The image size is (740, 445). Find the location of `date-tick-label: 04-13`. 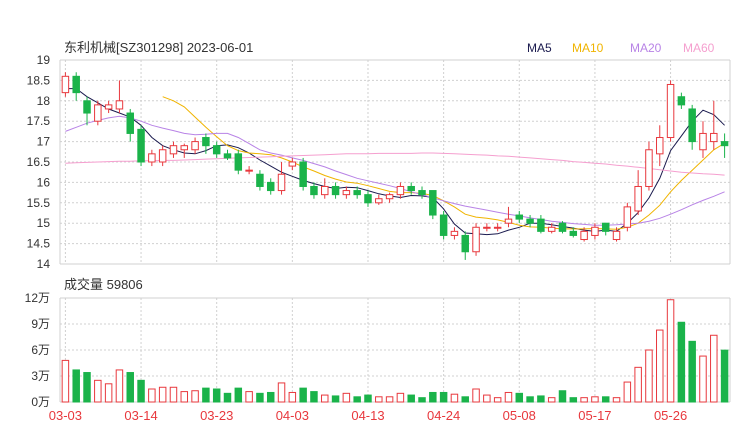

date-tick-label: 04-13 is located at coordinates (367, 415).